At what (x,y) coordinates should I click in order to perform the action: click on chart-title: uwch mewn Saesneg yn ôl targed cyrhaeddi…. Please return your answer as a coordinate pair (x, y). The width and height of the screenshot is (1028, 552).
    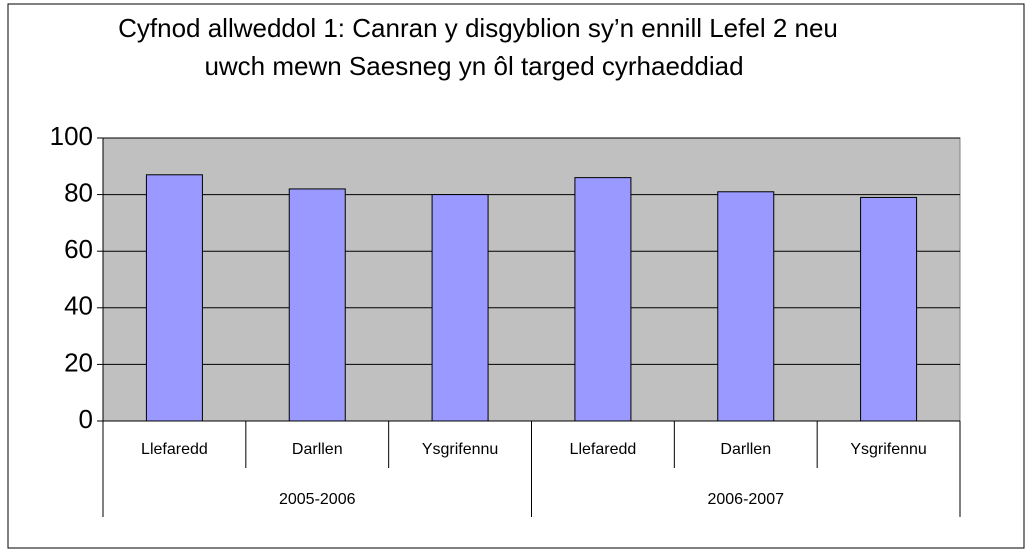
    Looking at the image, I should click on (473, 66).